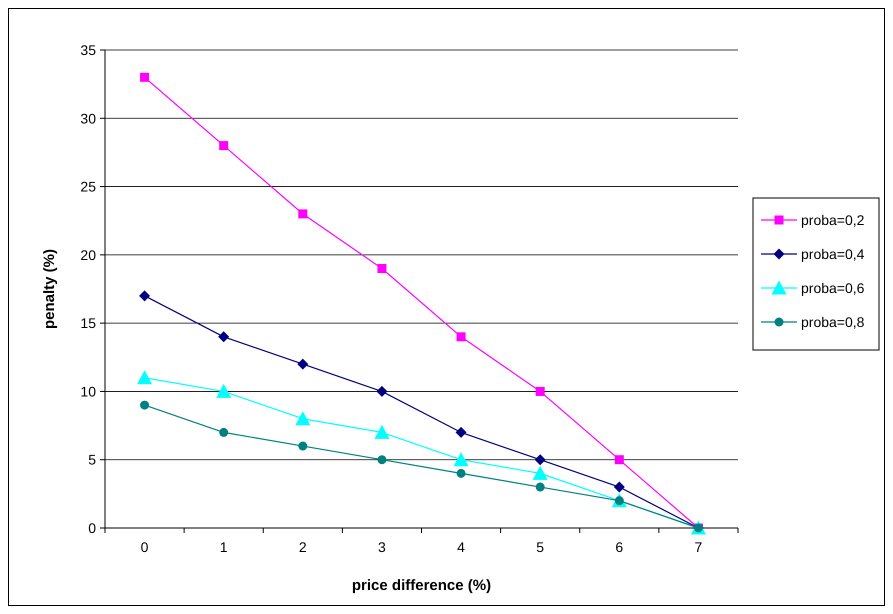 Image resolution: width=893 pixels, height=614 pixels. What do you see at coordinates (833, 288) in the screenshot?
I see `legend-label: proba=0,6` at bounding box center [833, 288].